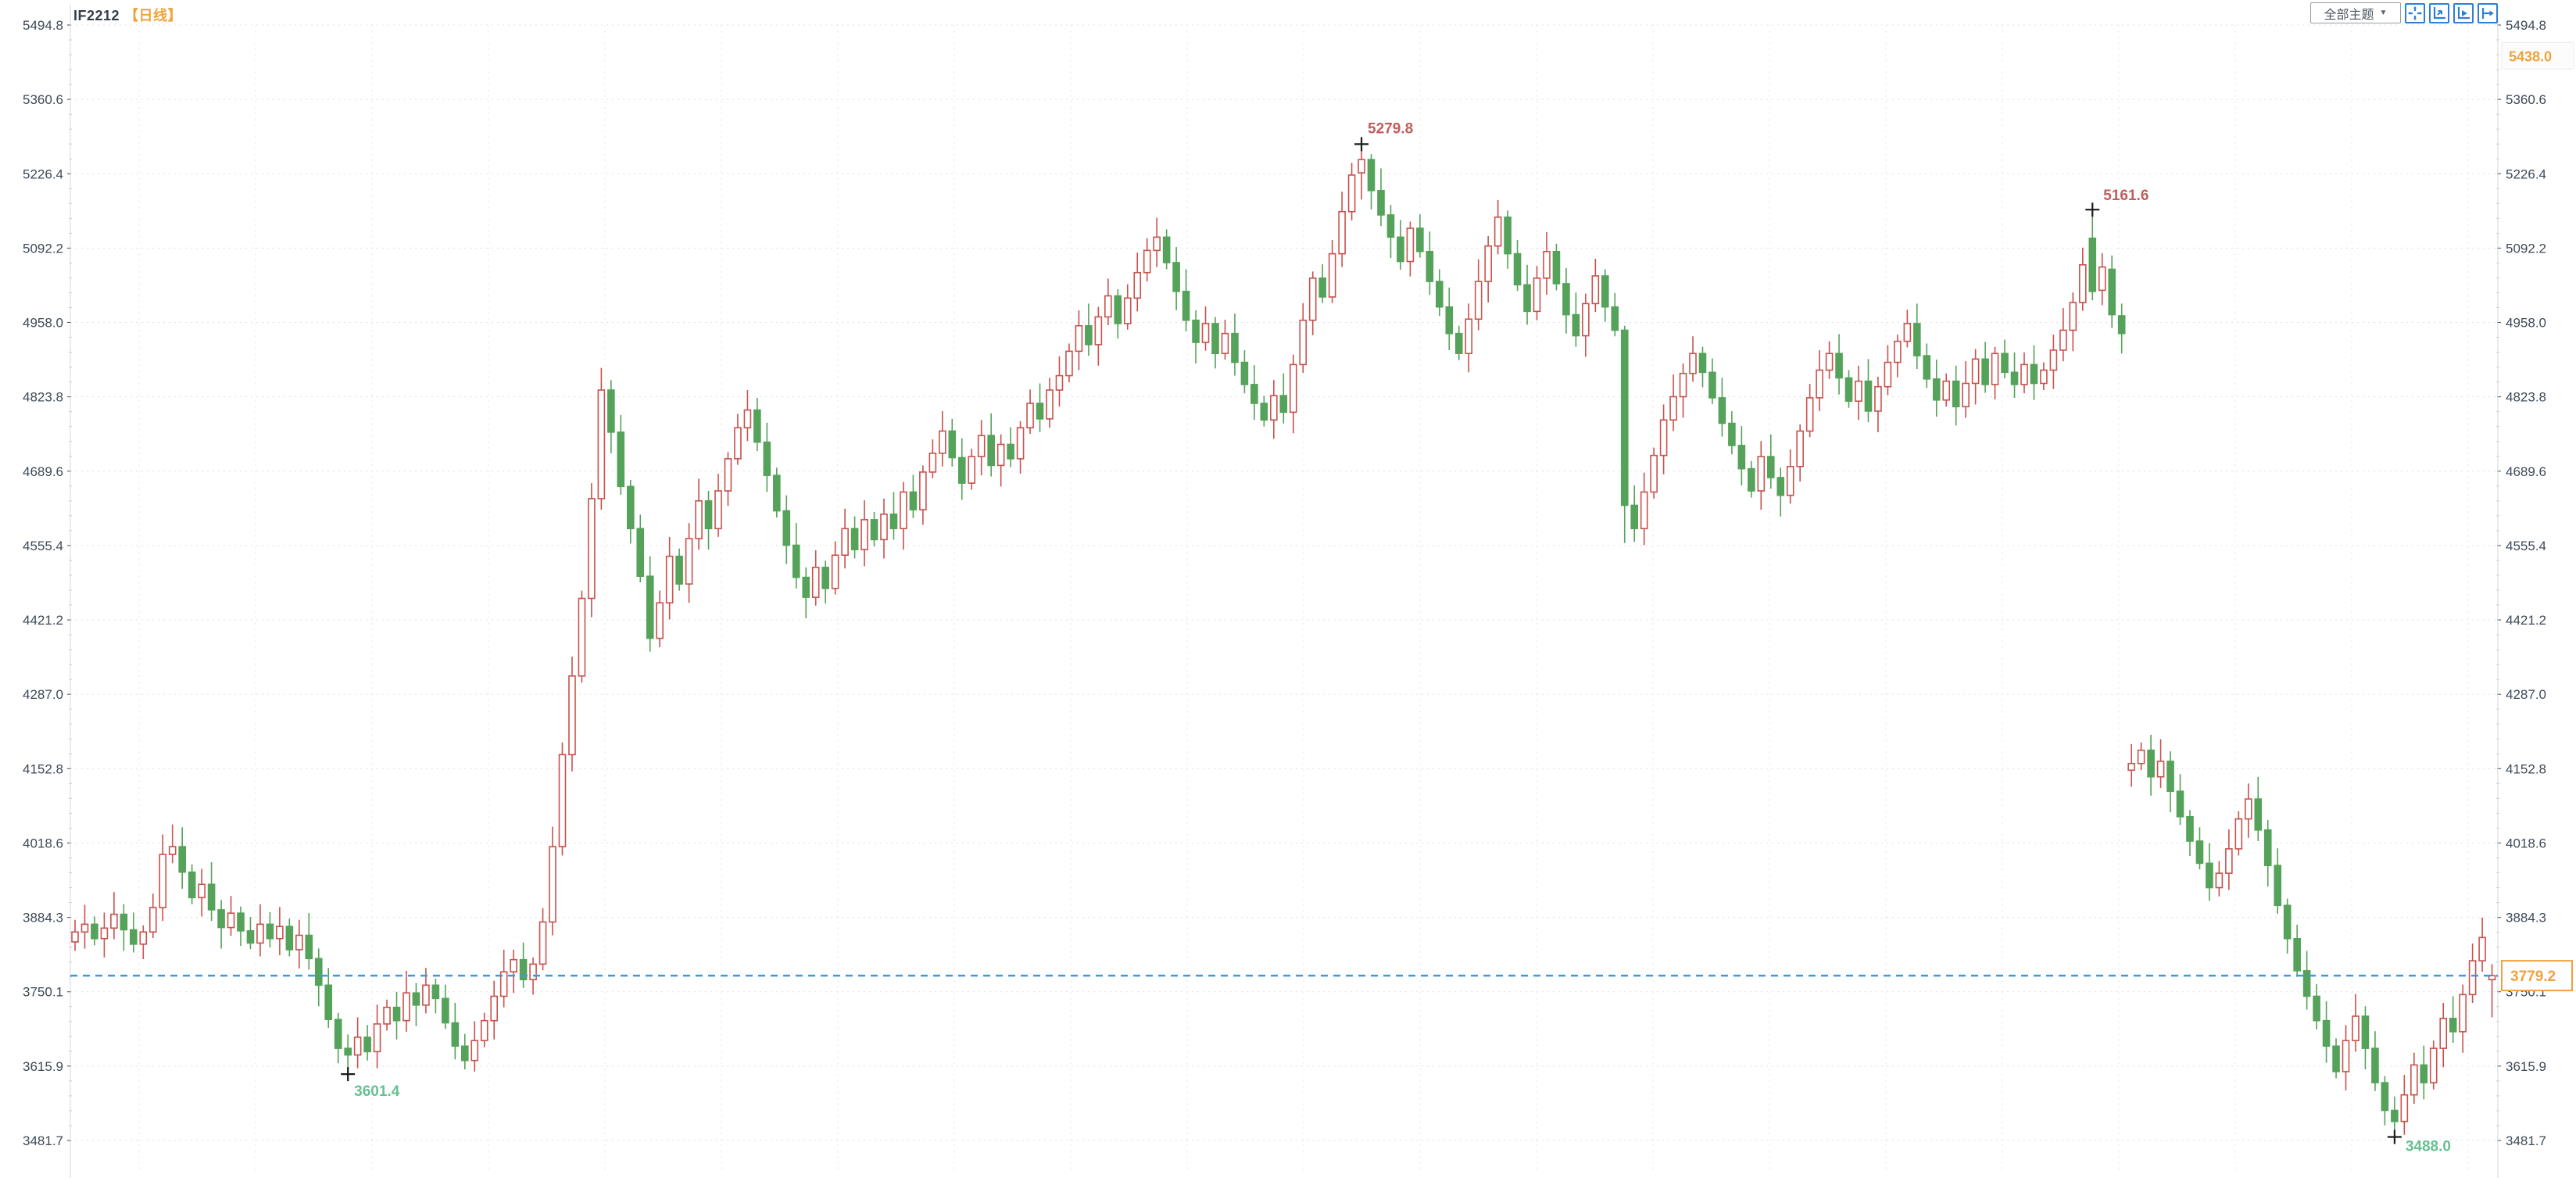 This screenshot has width=2576, height=1178. Describe the element at coordinates (2526, 397) in the screenshot. I see `y-axis-label-right: 4823.8` at that location.